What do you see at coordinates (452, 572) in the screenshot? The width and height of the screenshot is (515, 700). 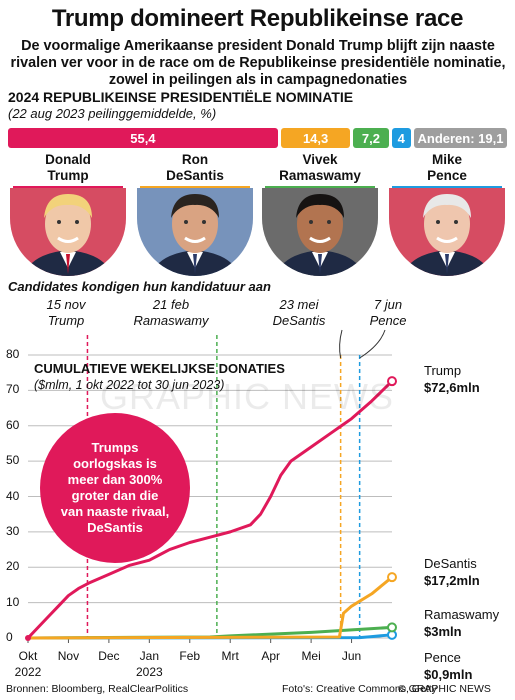 I see `series-end-label: DeSantis $17,2mln` at bounding box center [452, 572].